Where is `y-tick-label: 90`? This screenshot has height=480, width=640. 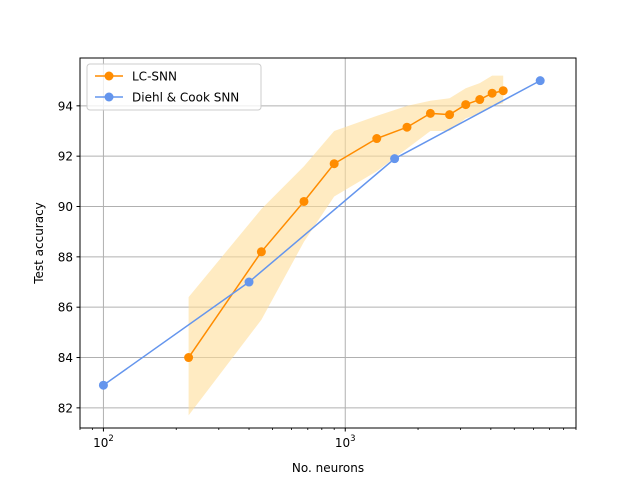
y-tick-label: 90 is located at coordinates (65, 207).